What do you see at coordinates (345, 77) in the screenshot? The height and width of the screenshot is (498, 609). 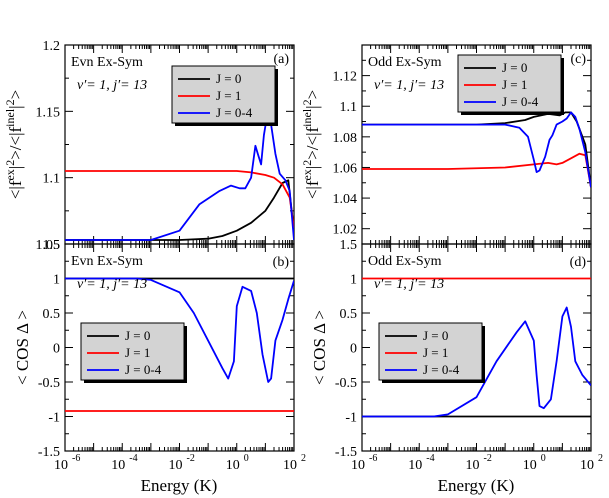 I see `y-tick-label: 1.12` at bounding box center [345, 77].